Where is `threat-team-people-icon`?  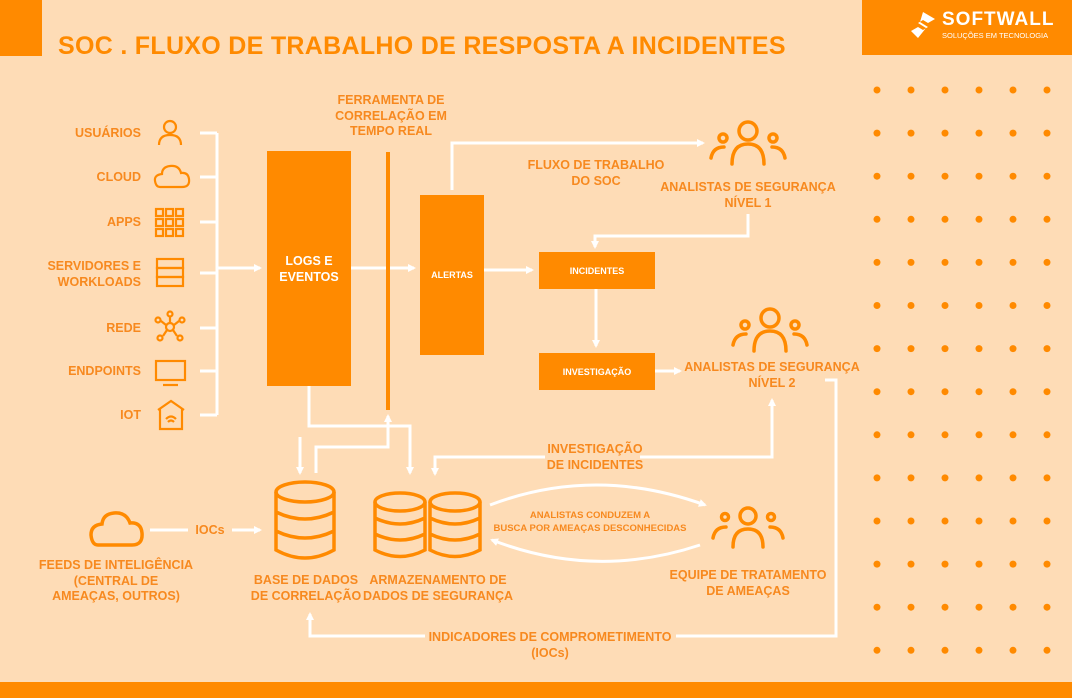 threat-team-people-icon is located at coordinates (748, 527).